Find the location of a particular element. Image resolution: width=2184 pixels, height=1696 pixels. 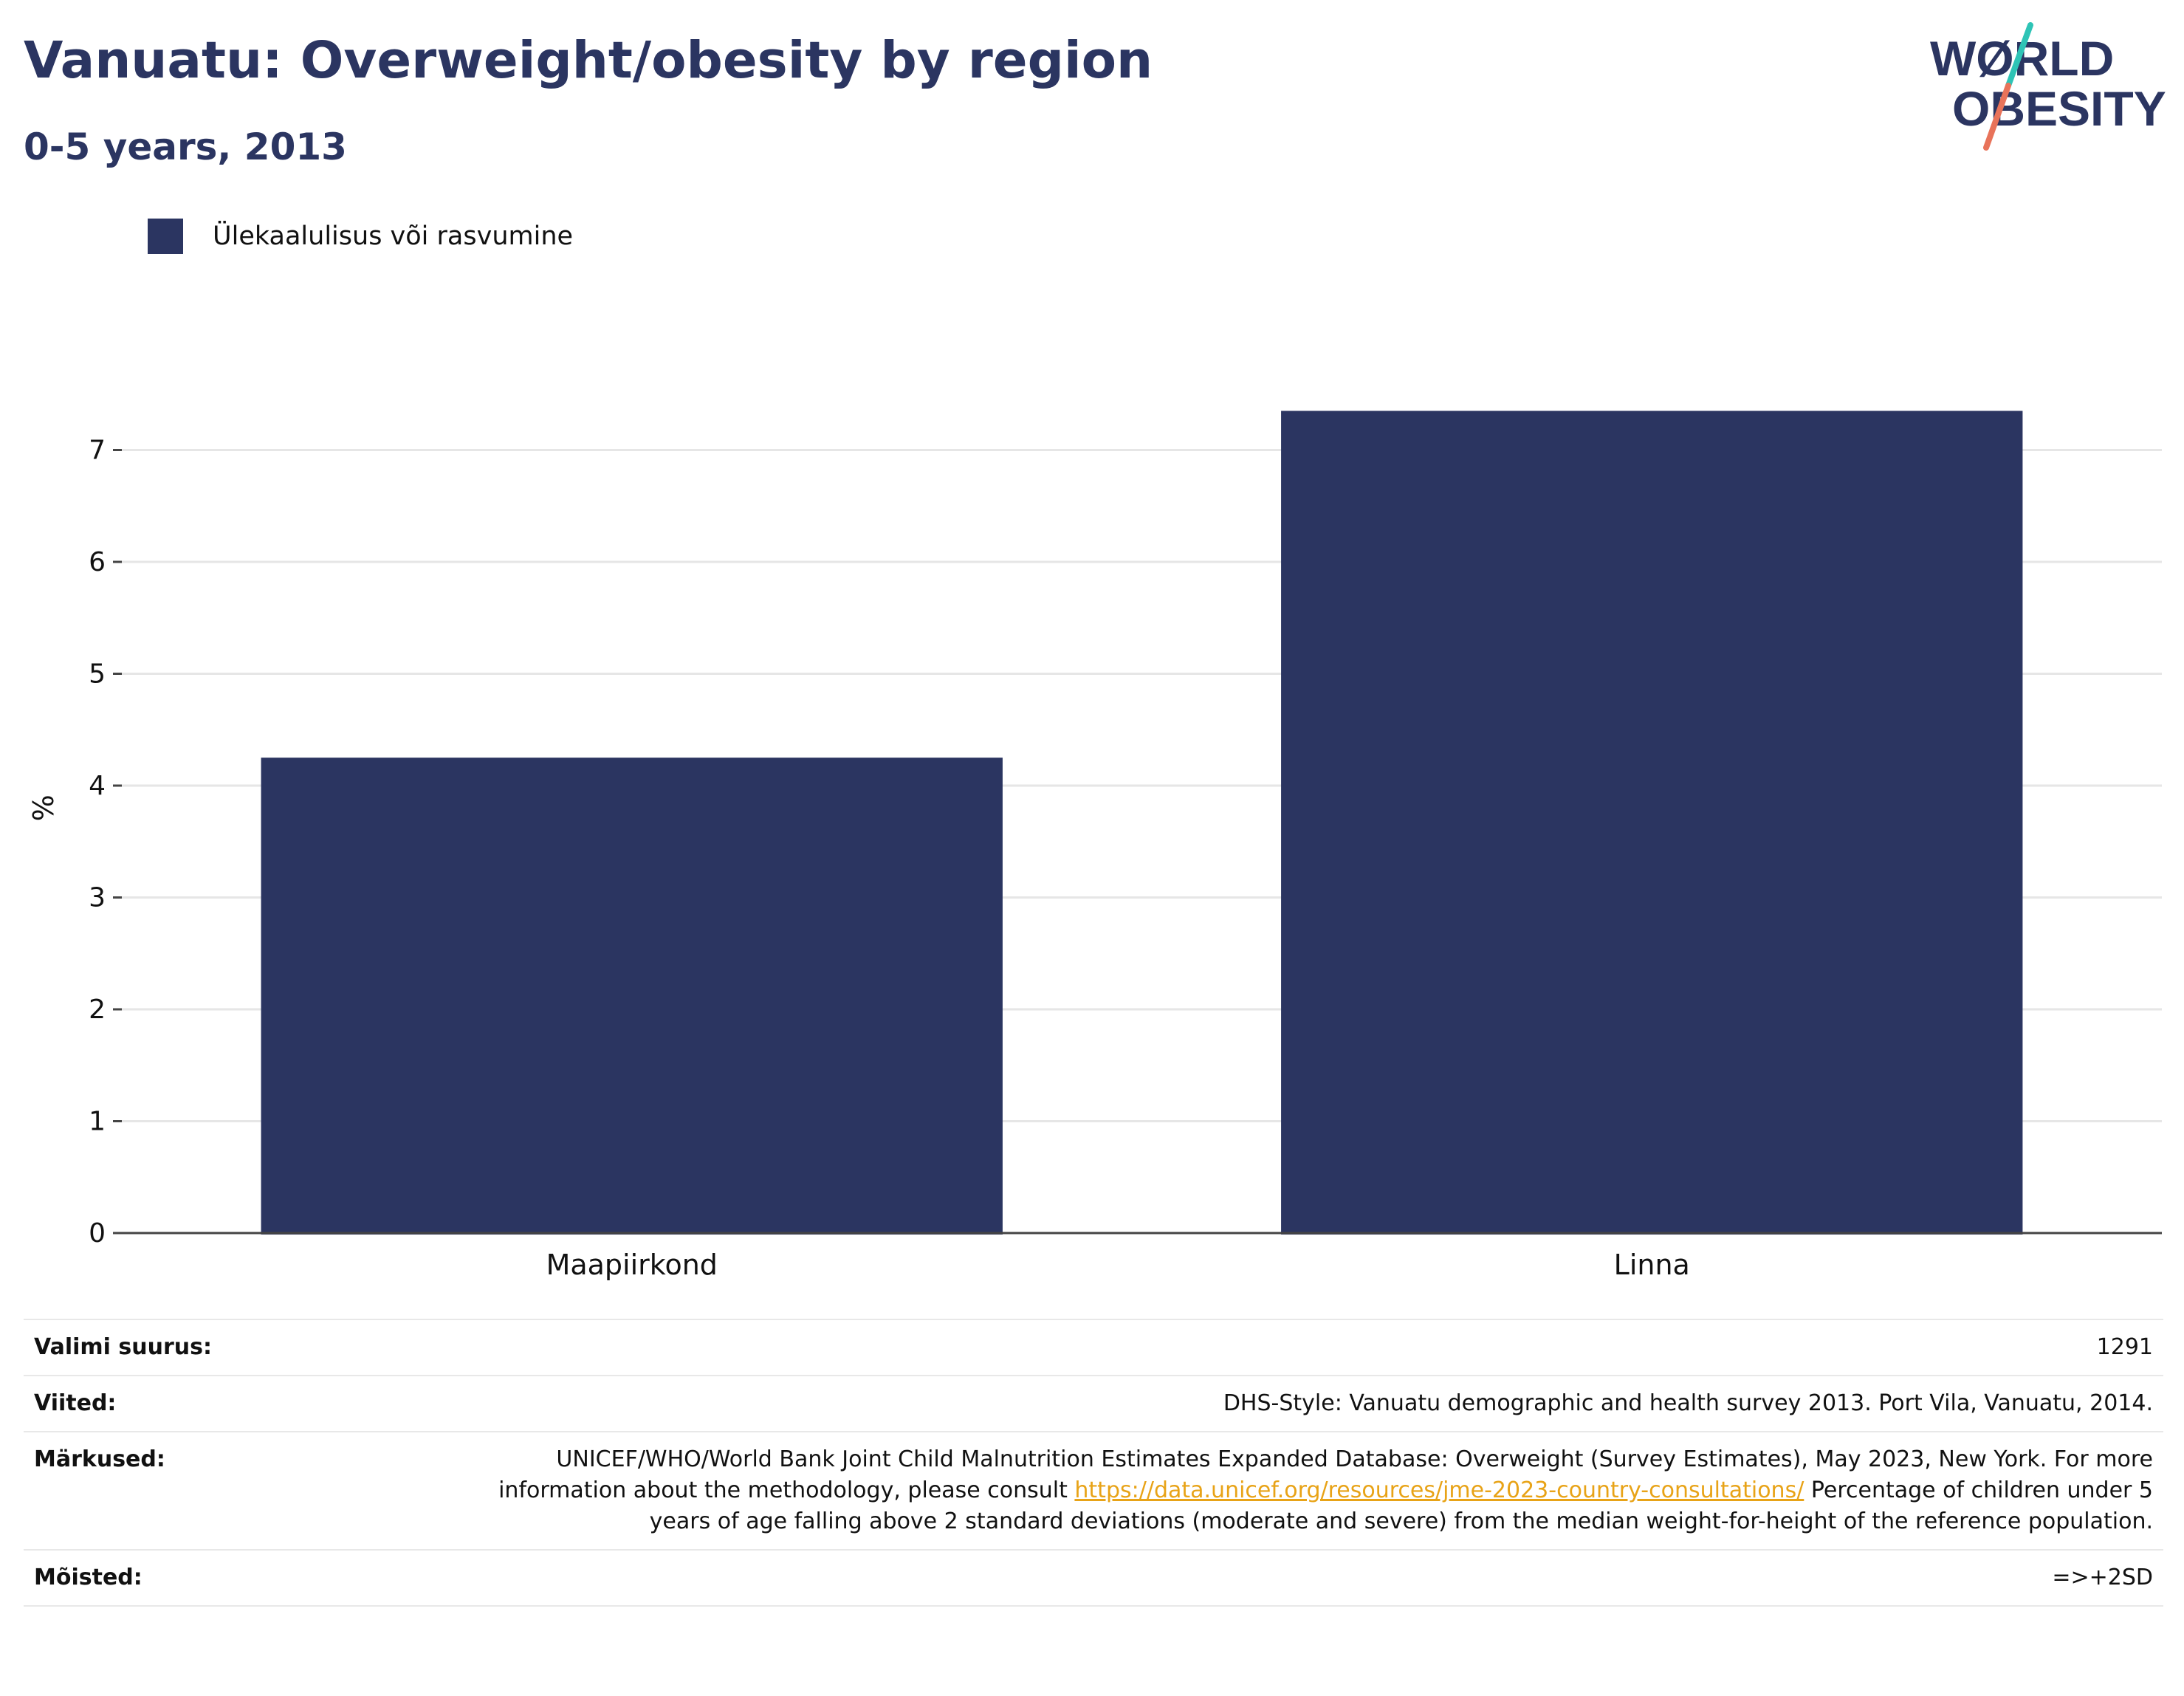

bar is located at coordinates (632, 997).